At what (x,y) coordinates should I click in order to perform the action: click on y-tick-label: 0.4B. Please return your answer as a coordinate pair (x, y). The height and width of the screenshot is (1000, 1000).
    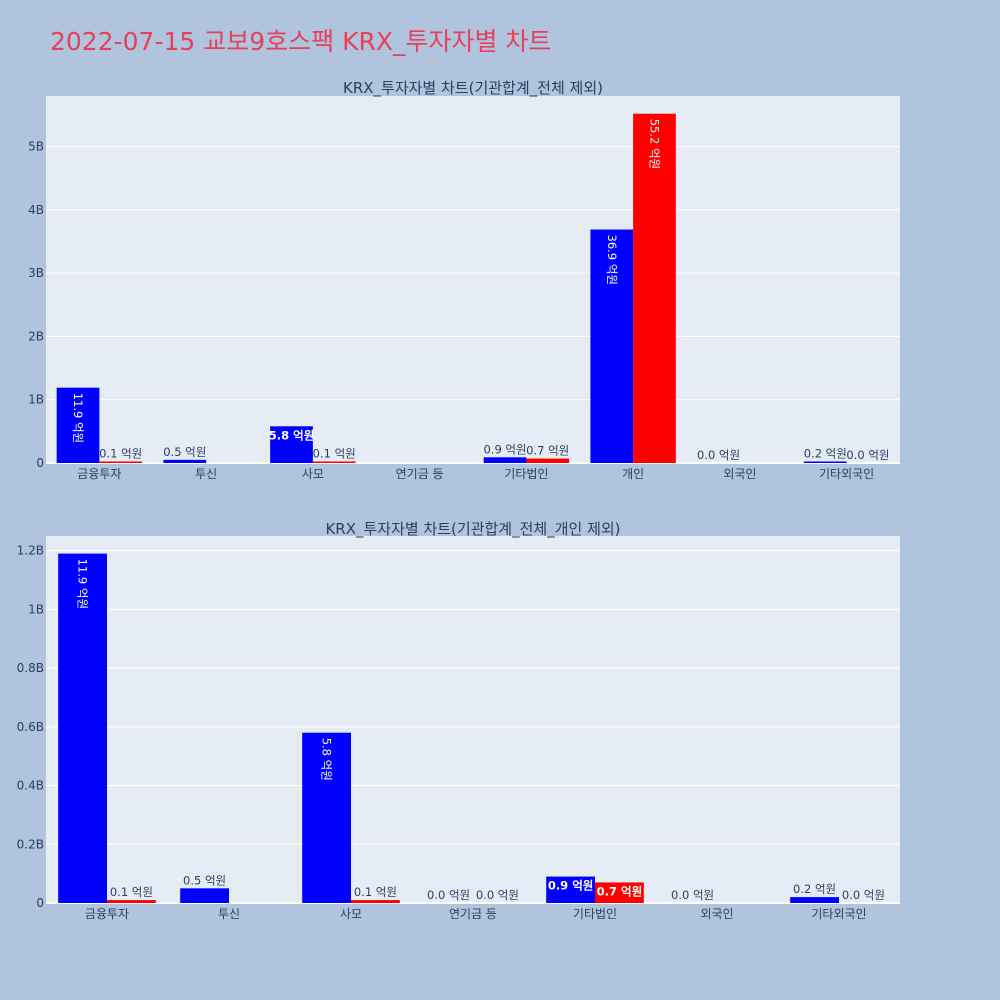
    Looking at the image, I should click on (30, 786).